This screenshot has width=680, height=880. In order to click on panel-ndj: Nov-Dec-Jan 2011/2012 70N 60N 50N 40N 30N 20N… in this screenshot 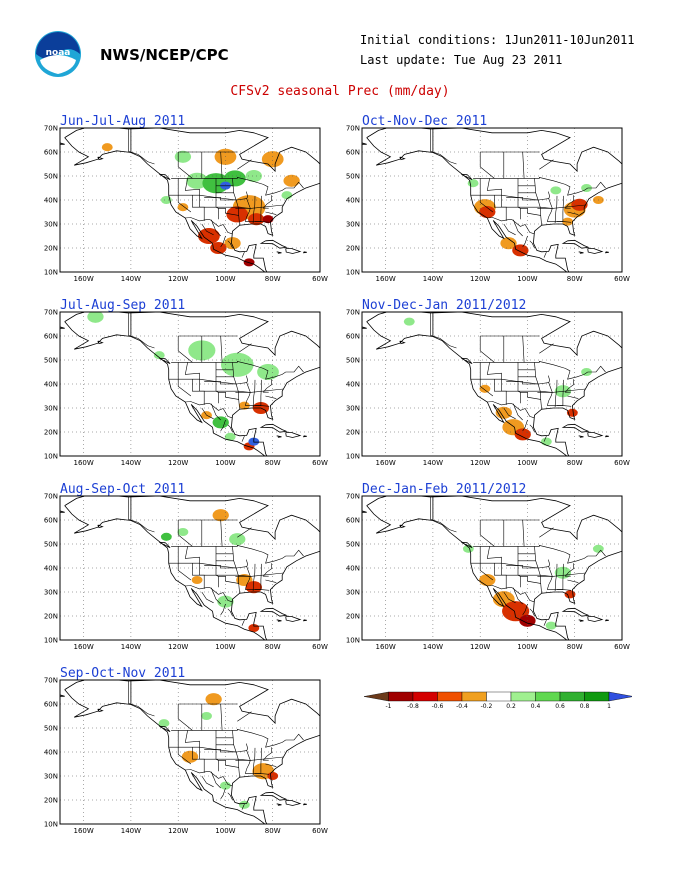, I will do `click(489, 390)`.